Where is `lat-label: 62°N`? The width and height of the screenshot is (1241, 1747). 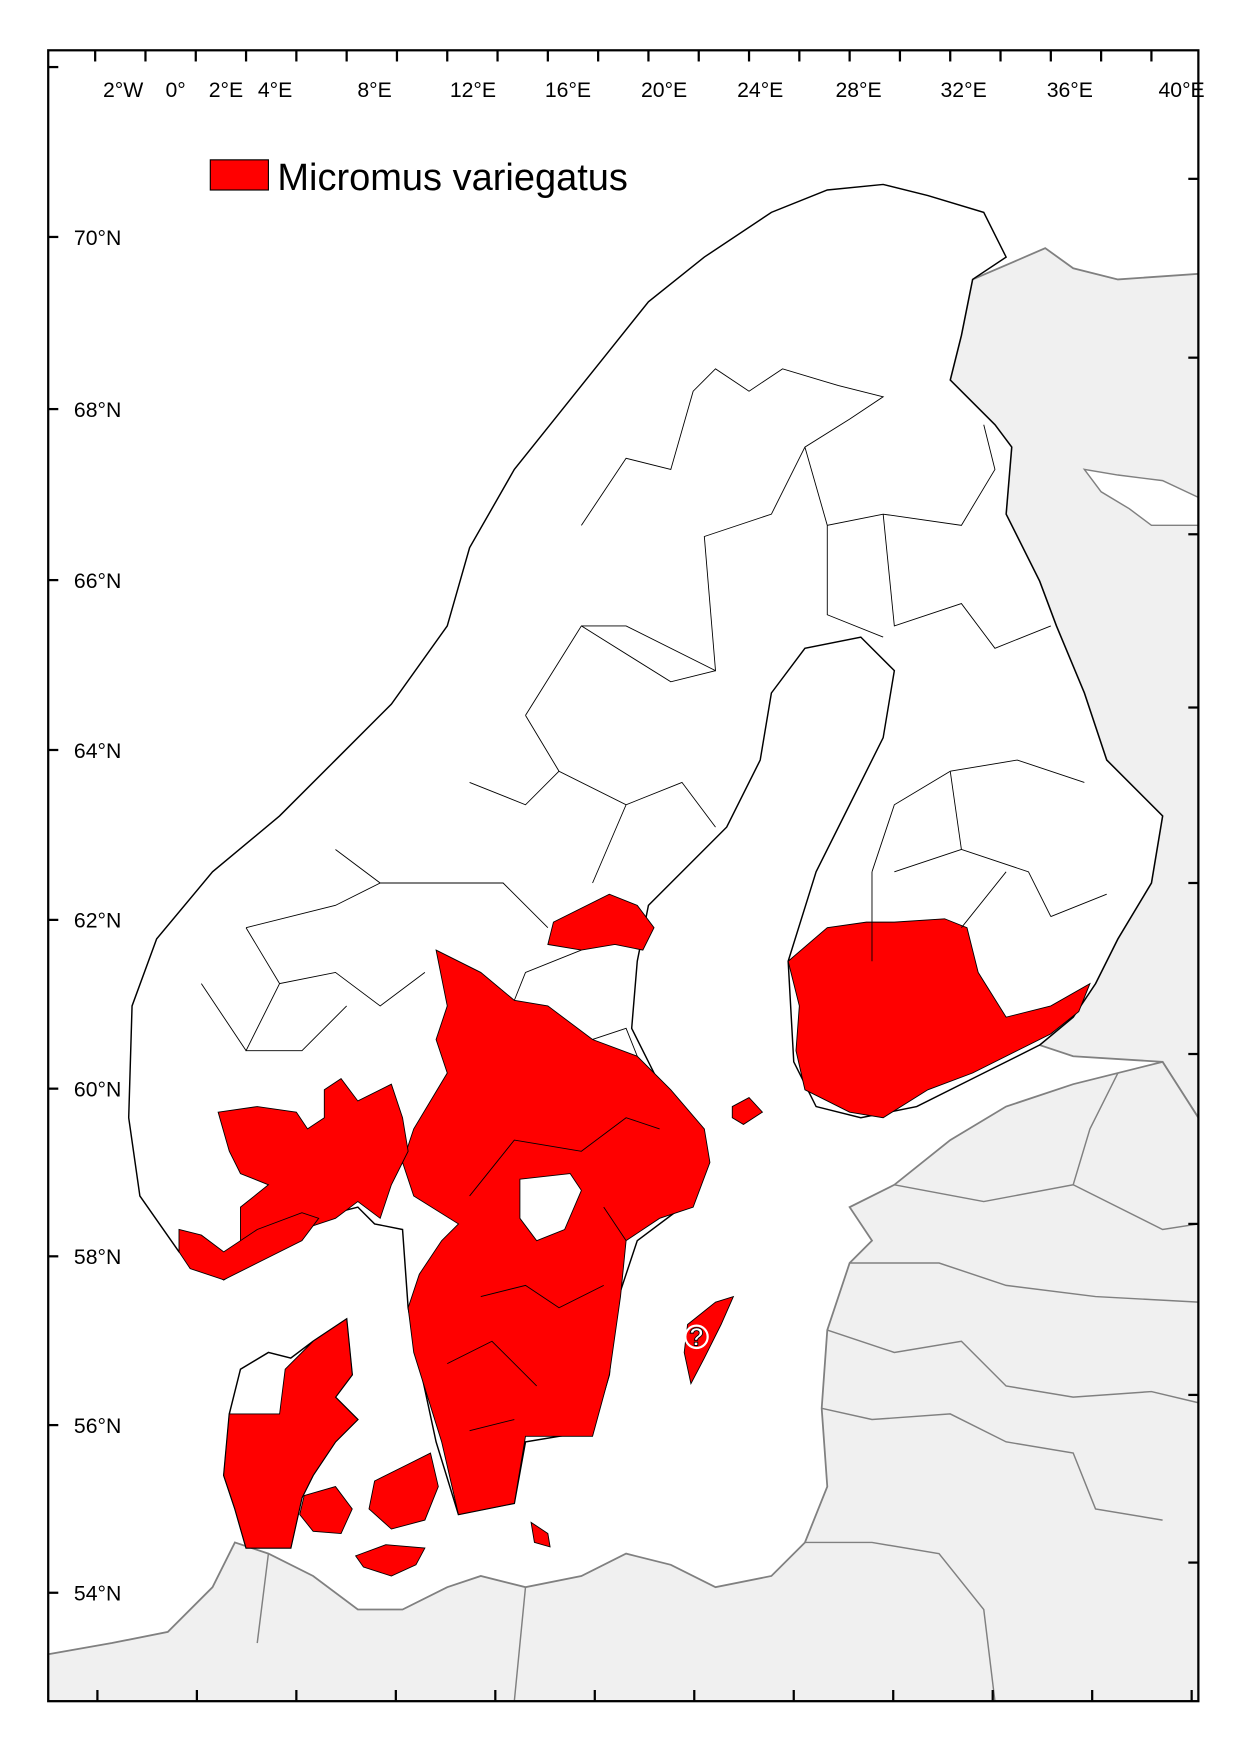 lat-label: 62°N is located at coordinates (97, 921).